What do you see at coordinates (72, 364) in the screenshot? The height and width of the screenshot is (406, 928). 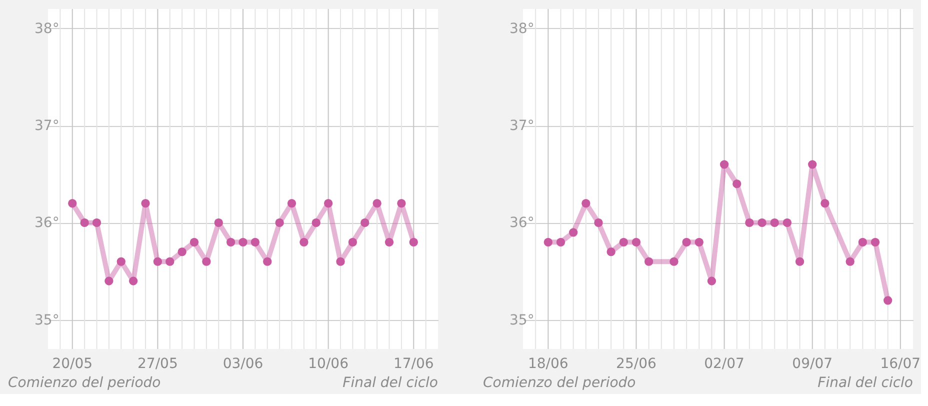 I see `x-tick-label: 20/05` at bounding box center [72, 364].